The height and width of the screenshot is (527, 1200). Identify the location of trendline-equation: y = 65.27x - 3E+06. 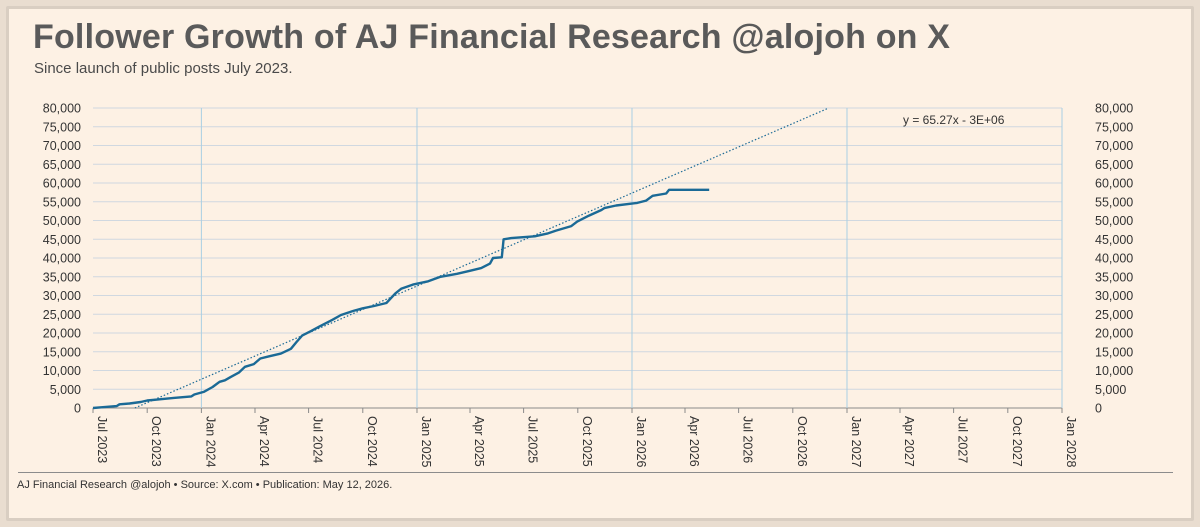
(954, 120).